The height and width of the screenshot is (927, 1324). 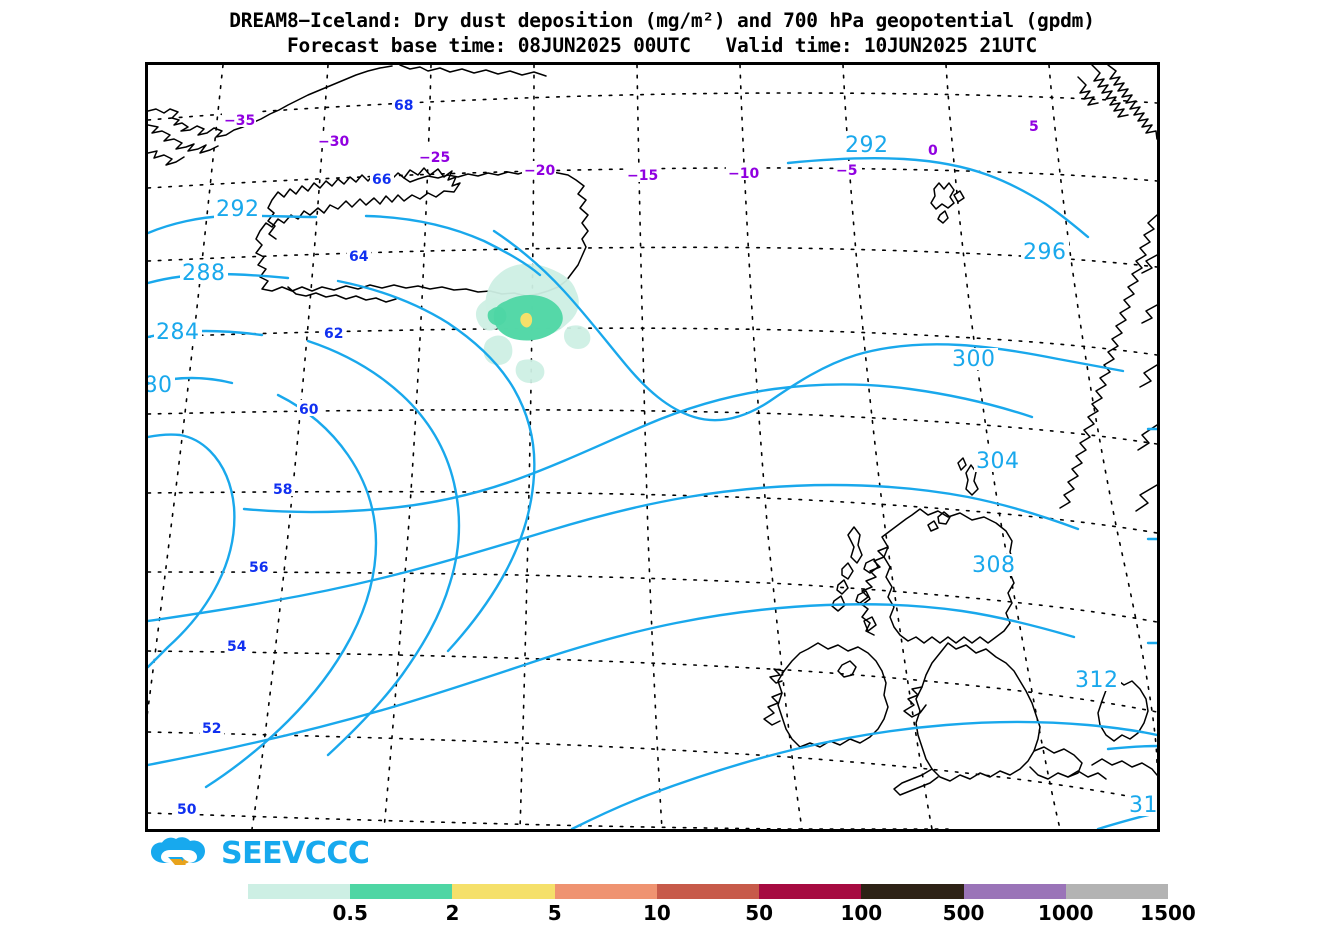 I want to click on lat-label: 68, so click(x=403, y=106).